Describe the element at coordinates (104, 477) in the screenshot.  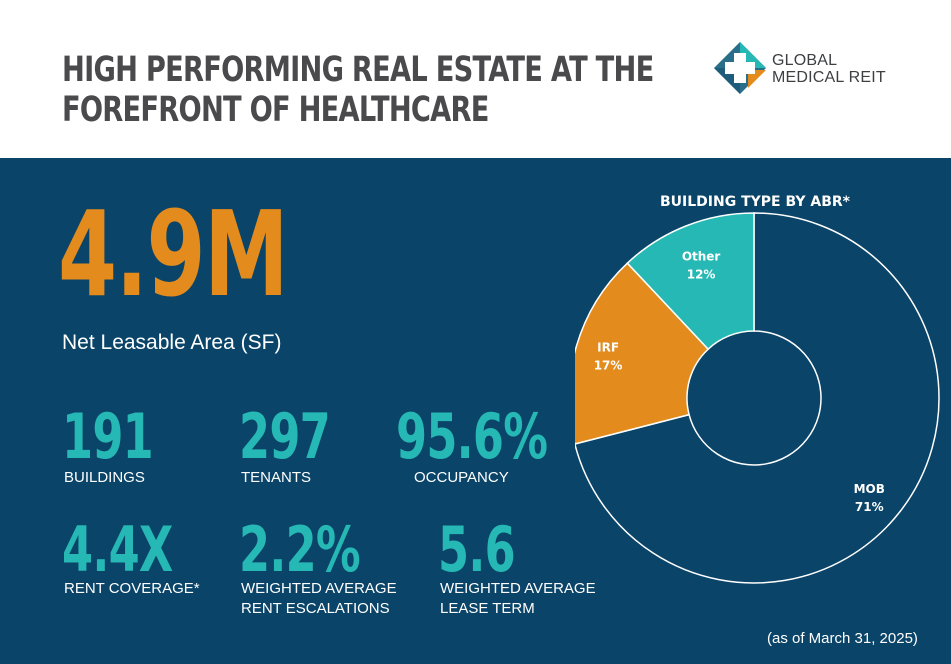
I see `stat-label: BUILDINGS` at that location.